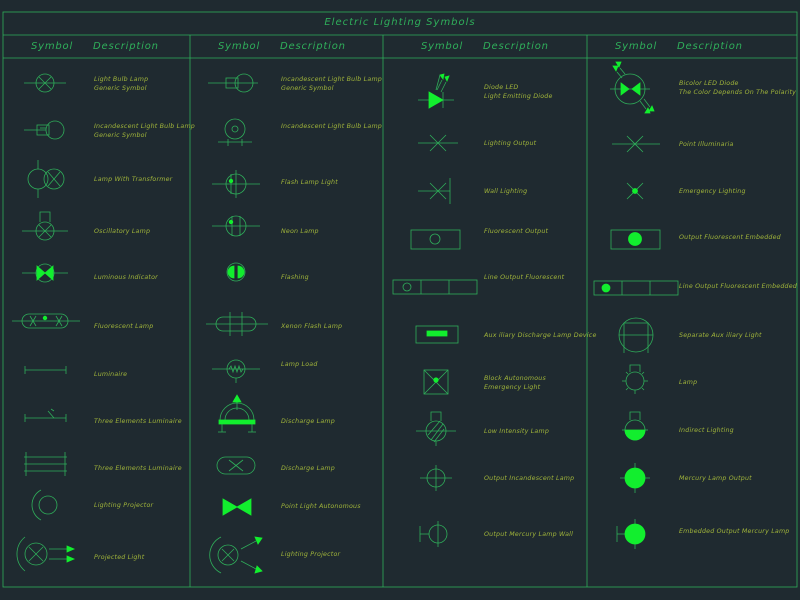 The height and width of the screenshot is (600, 800). Describe the element at coordinates (133, 179) in the screenshot. I see `description-text: Lamp With Transformer` at that location.